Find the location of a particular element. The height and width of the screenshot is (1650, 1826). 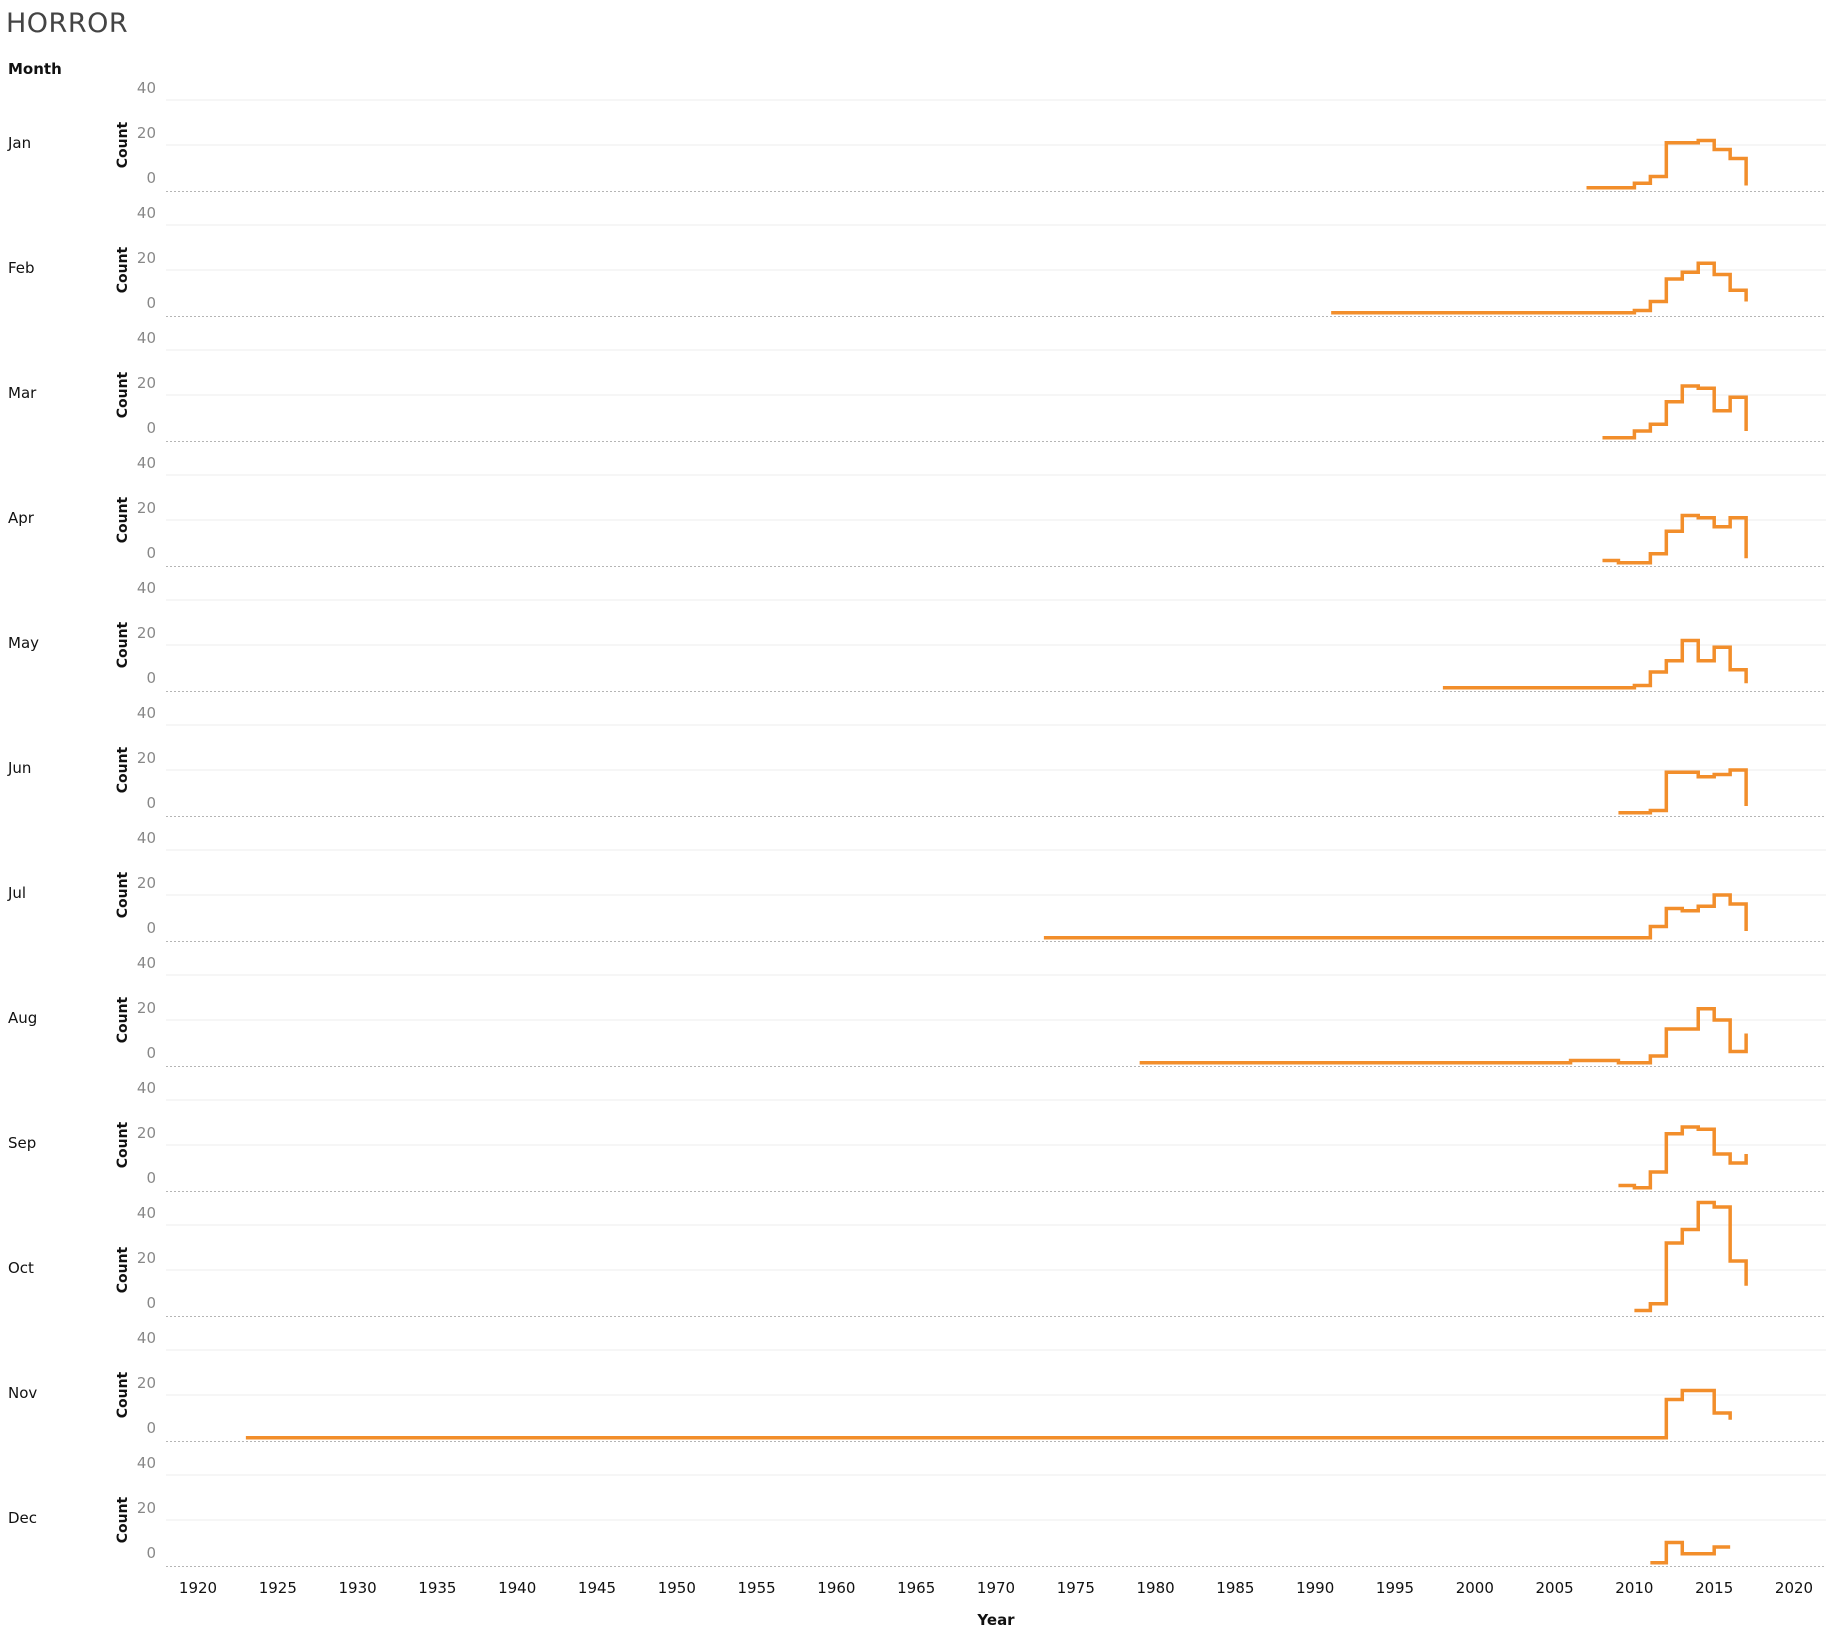

row-label-feb: Feb is located at coordinates (21, 268).